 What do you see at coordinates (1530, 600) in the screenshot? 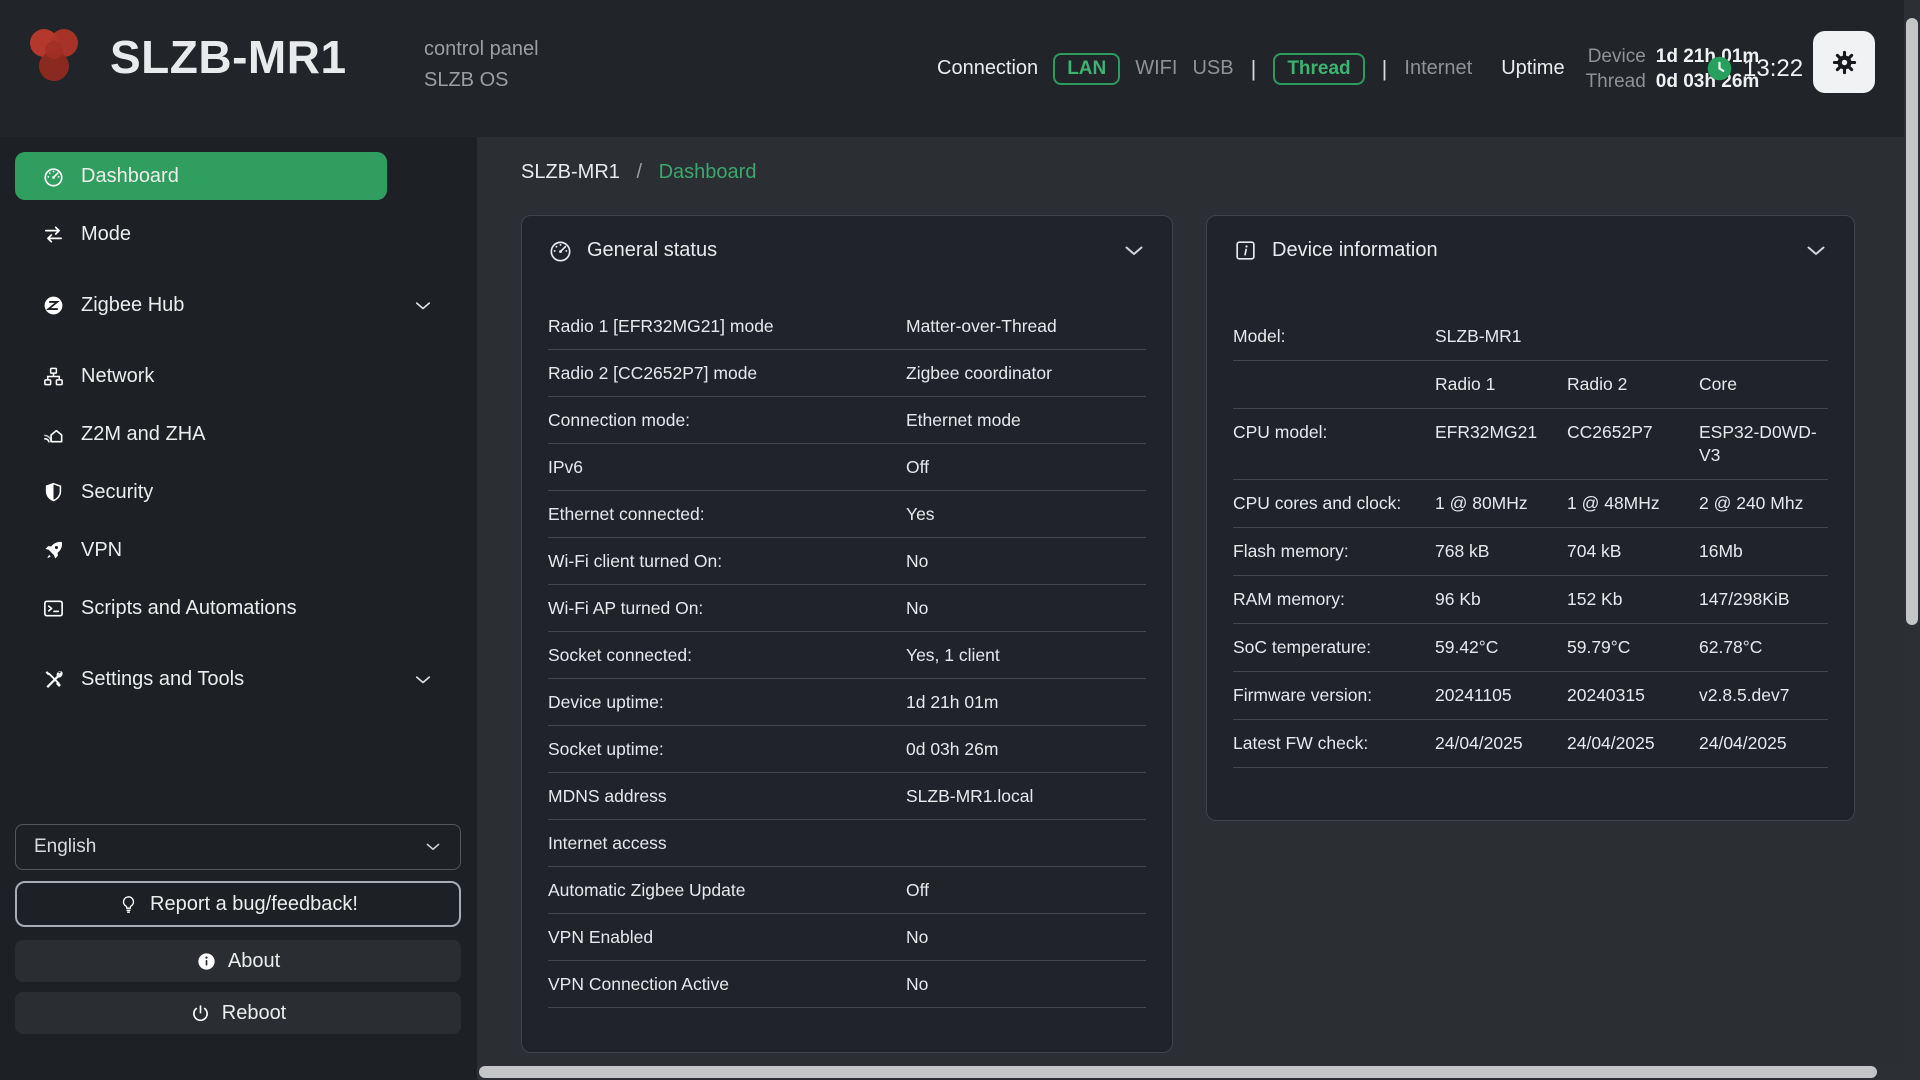
I see `device-info-row: RAM memory: 96 Kb 152 Kb 147/298KiB` at bounding box center [1530, 600].